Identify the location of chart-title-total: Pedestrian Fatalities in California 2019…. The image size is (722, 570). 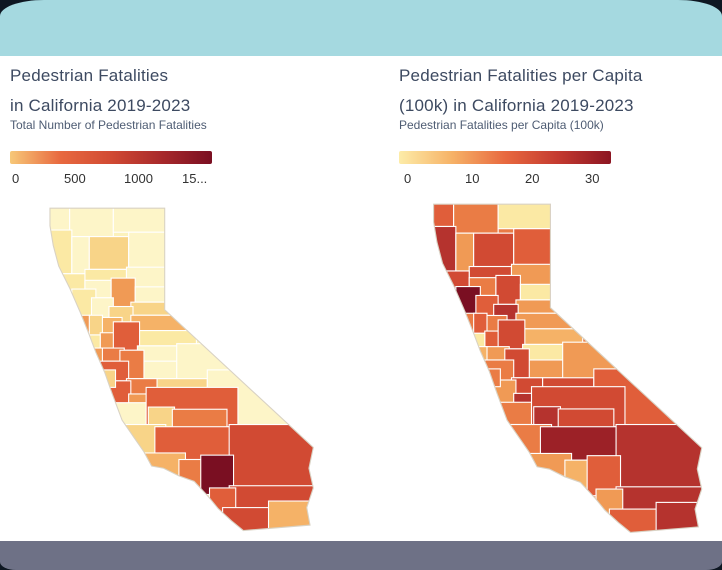
(100, 91).